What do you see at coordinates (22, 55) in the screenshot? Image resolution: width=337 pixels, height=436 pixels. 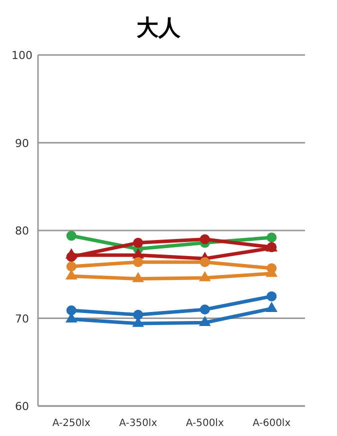 I see `y-tick-label: 100` at bounding box center [22, 55].